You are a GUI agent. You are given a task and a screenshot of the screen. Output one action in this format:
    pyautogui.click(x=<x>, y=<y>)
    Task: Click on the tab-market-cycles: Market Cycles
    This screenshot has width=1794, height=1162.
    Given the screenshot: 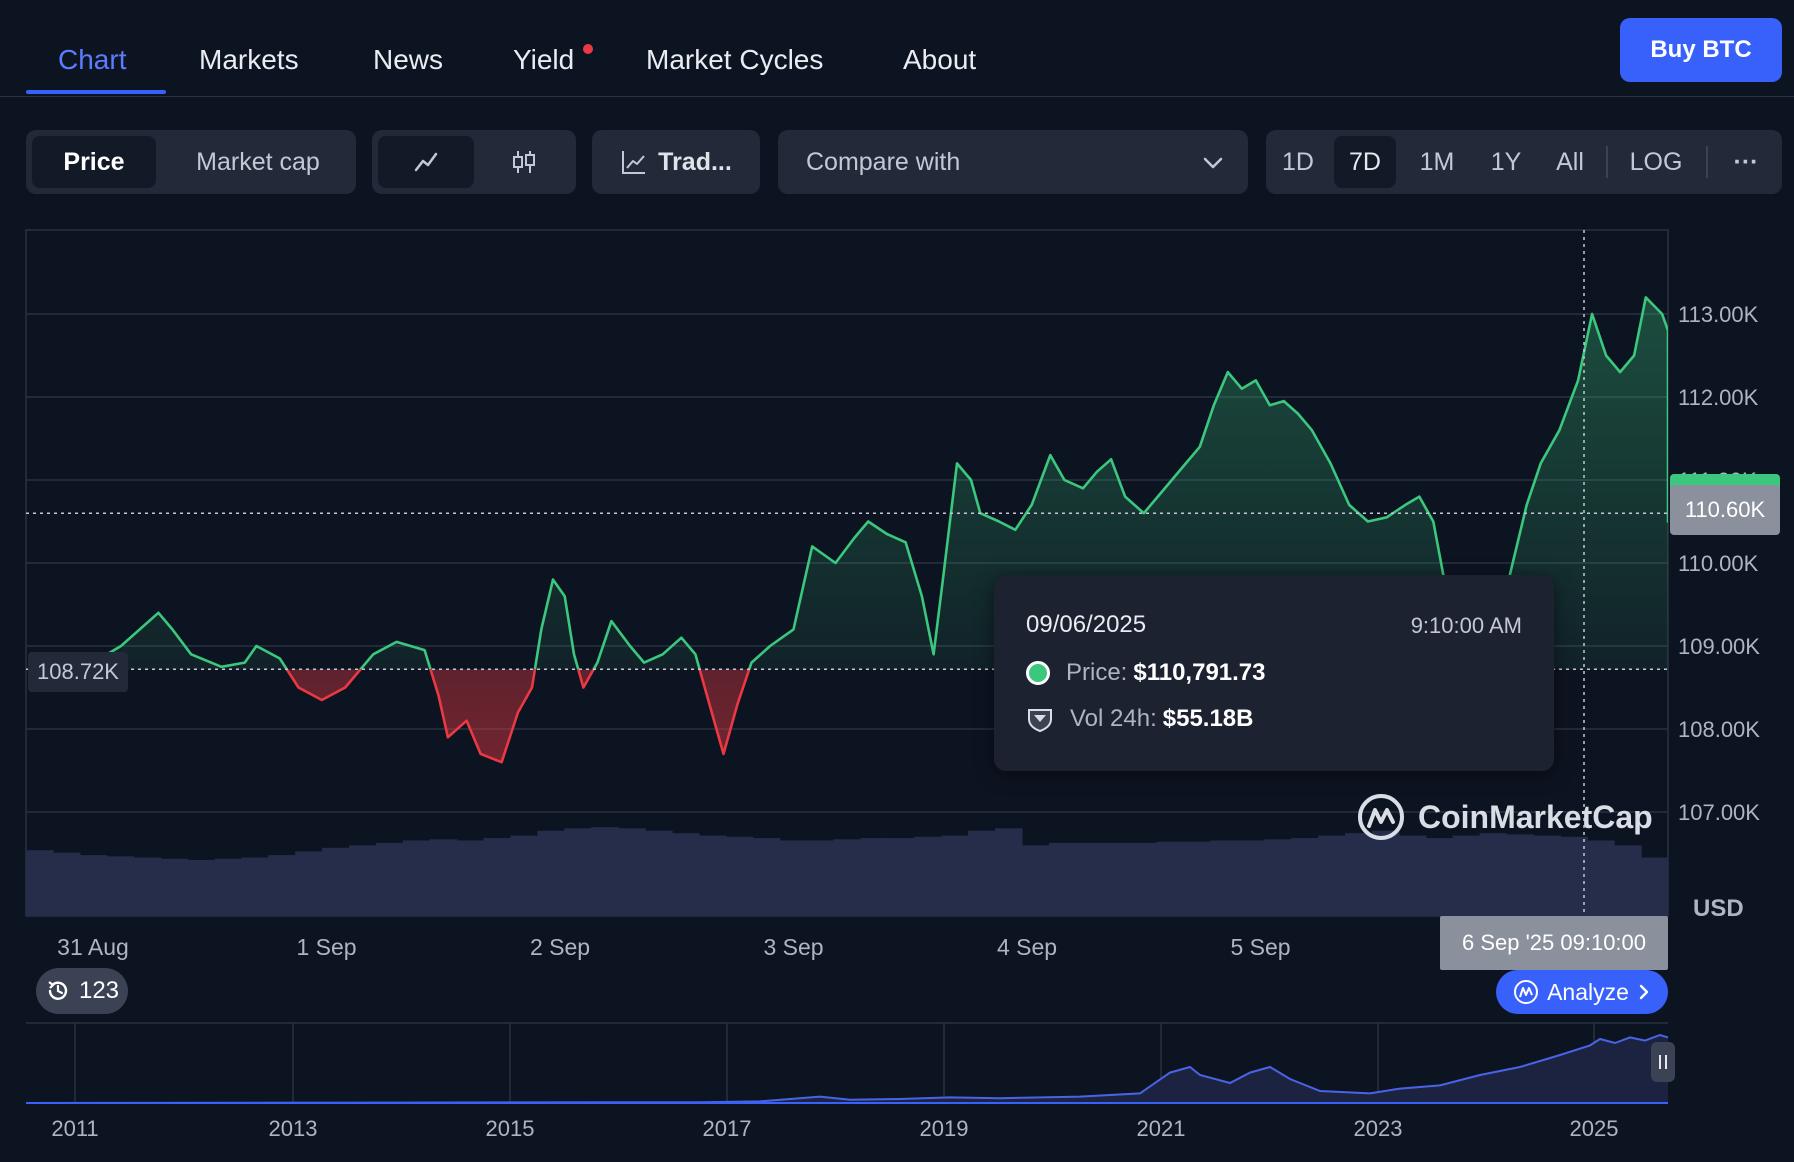 What is the action you would take?
    pyautogui.click(x=735, y=59)
    